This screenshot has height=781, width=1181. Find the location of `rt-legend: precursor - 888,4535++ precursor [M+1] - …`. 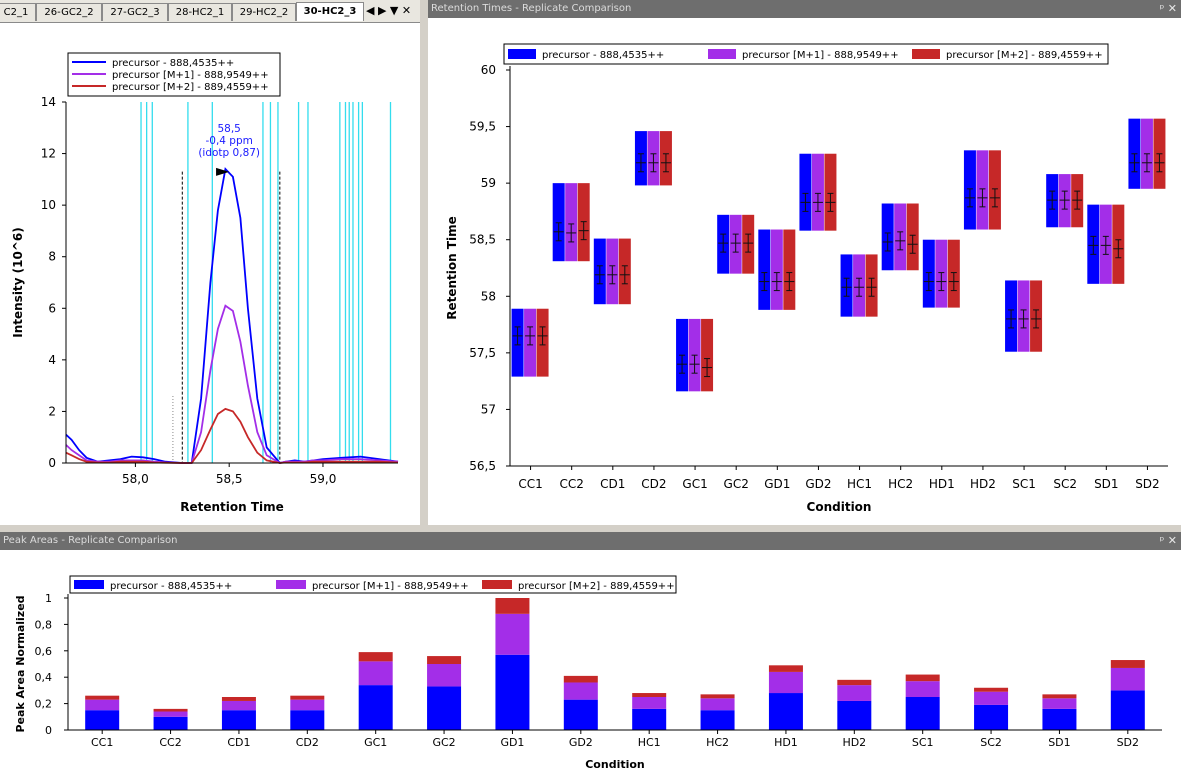

rt-legend: precursor - 888,4535++ precursor [M+1] - … is located at coordinates (806, 54).